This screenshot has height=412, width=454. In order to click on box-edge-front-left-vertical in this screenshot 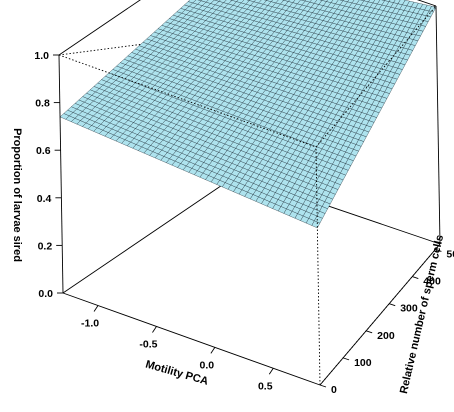, I will do `click(61, 174)`.